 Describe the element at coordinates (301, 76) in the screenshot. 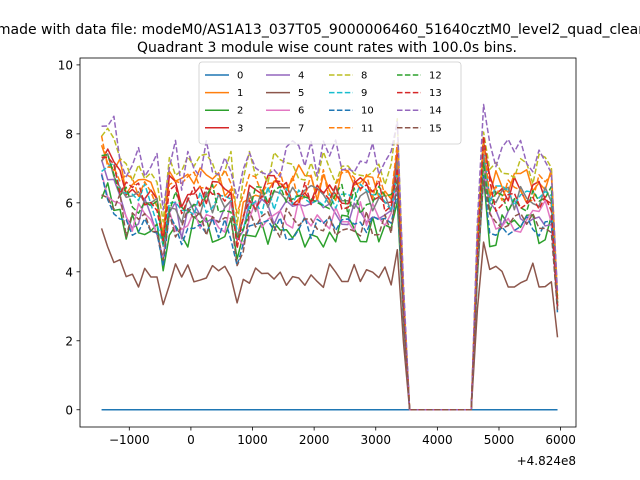

I see `legend-label-4: 4` at that location.